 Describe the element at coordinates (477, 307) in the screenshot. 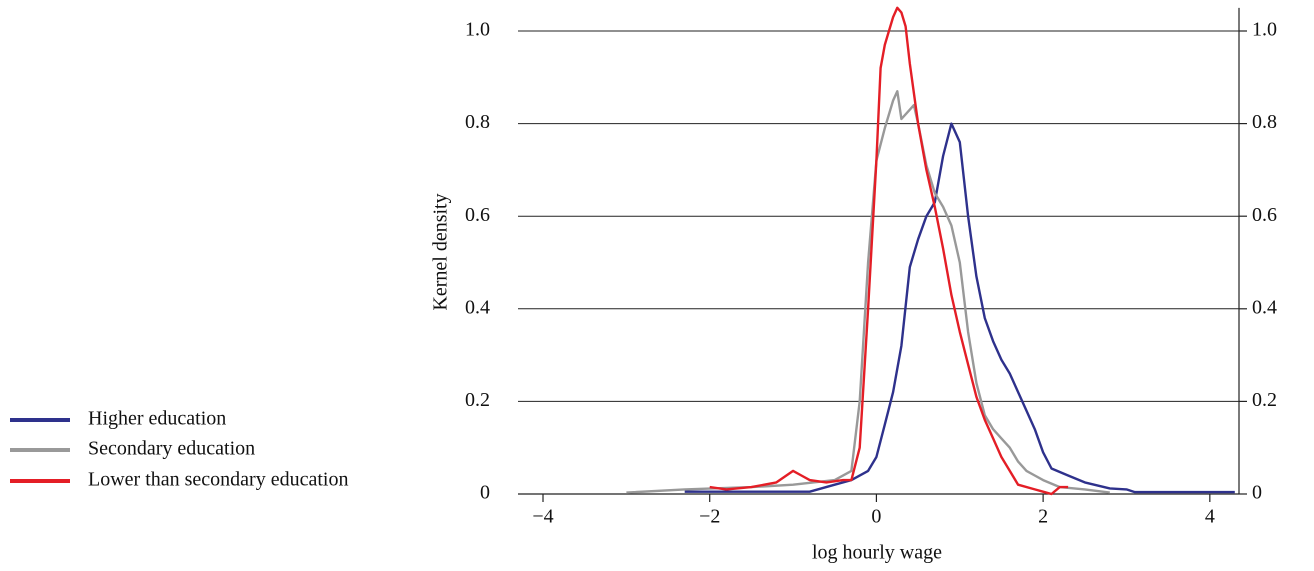

I see `y-tick-label: 0.4` at that location.